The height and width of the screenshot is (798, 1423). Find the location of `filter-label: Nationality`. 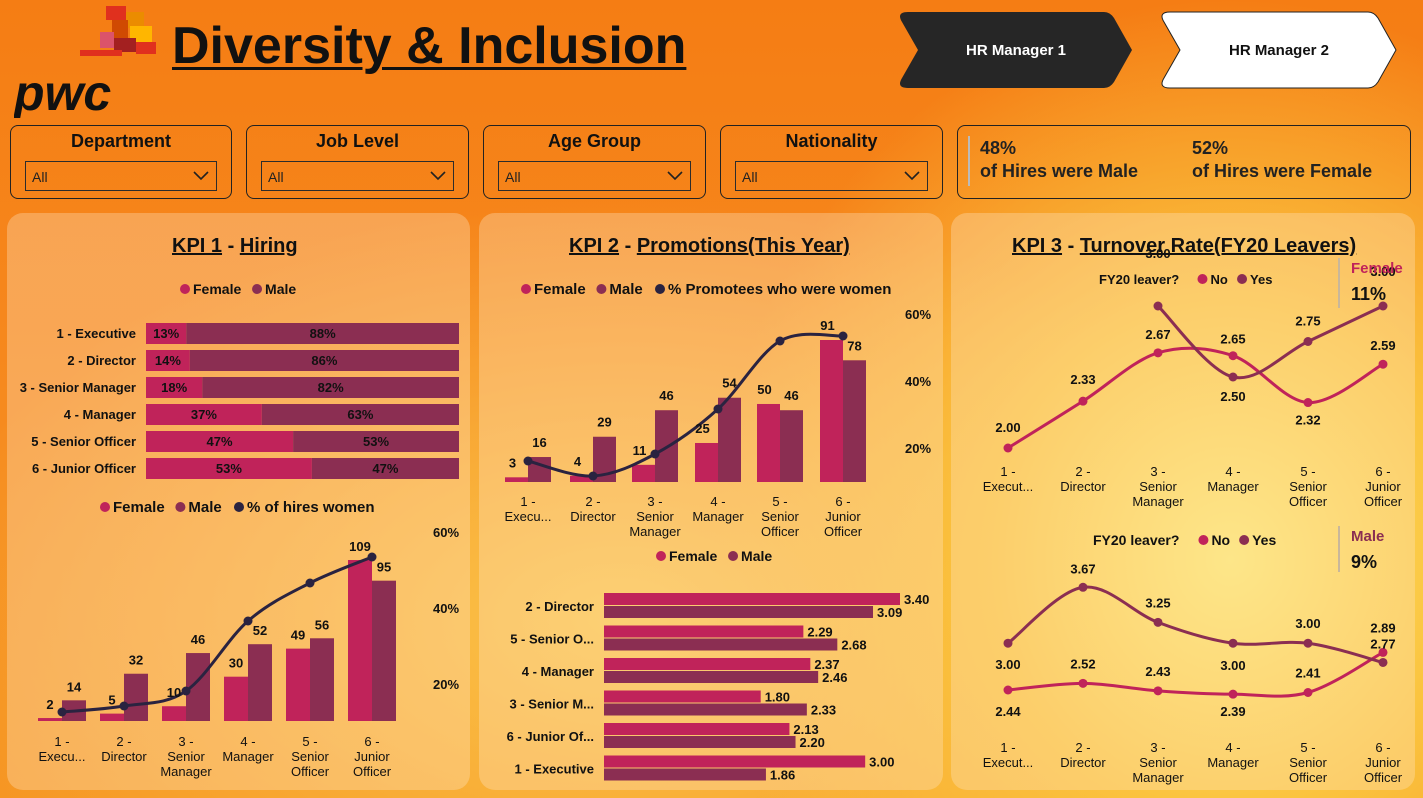

filter-label: Nationality is located at coordinates (831, 141).